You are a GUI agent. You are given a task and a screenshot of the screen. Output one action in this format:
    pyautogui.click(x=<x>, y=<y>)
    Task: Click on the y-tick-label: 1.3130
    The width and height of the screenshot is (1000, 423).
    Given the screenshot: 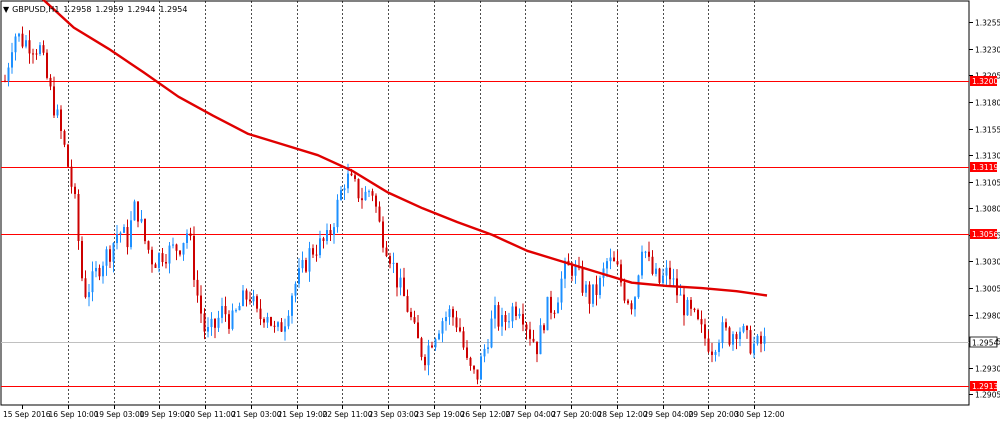 What is the action you would take?
    pyautogui.click(x=987, y=156)
    